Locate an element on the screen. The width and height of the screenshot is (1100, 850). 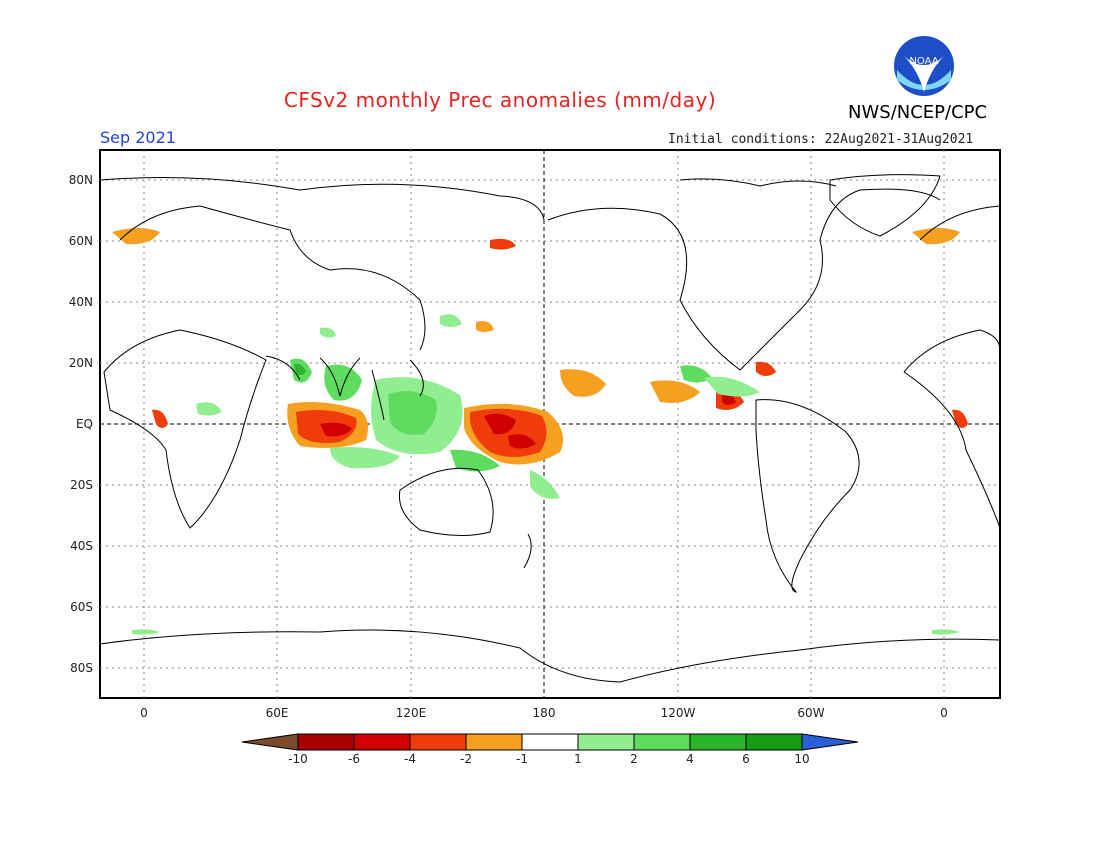
forecast-month: Sep 2021 is located at coordinates (138, 137).